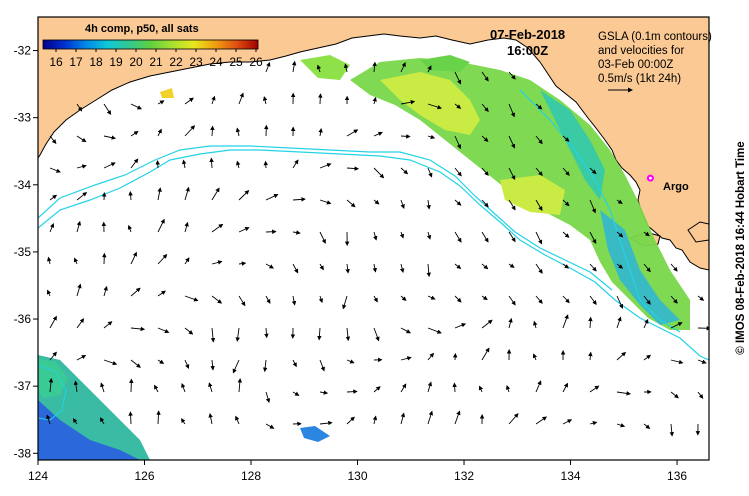 The height and width of the screenshot is (496, 749). I want to click on y-tick-label: -33, so click(23, 118).